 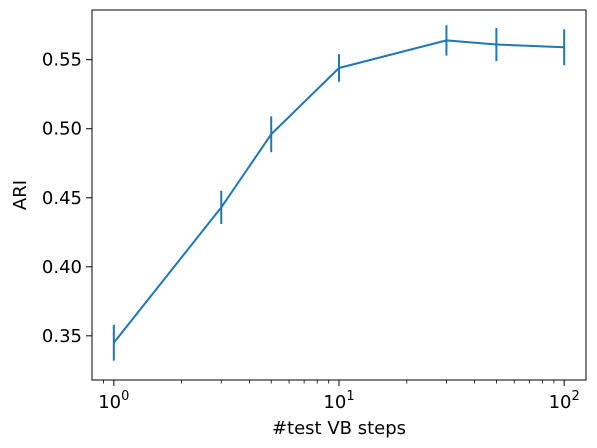 What do you see at coordinates (62, 198) in the screenshot?
I see `y-tick-label: 0.45` at bounding box center [62, 198].